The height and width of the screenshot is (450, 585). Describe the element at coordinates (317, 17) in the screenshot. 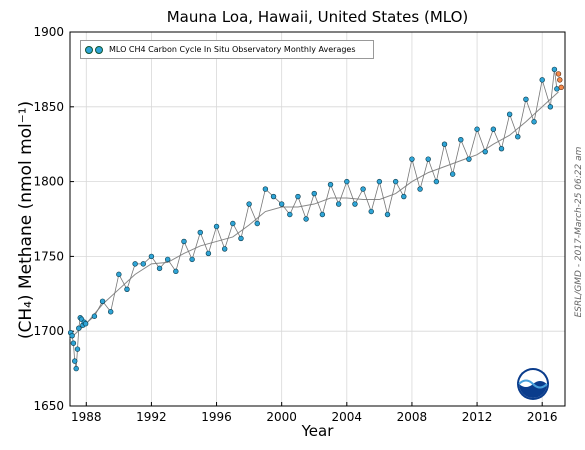

I see `chart-title: Mauna Loa, Hawaii, United States (MLO)` at that location.